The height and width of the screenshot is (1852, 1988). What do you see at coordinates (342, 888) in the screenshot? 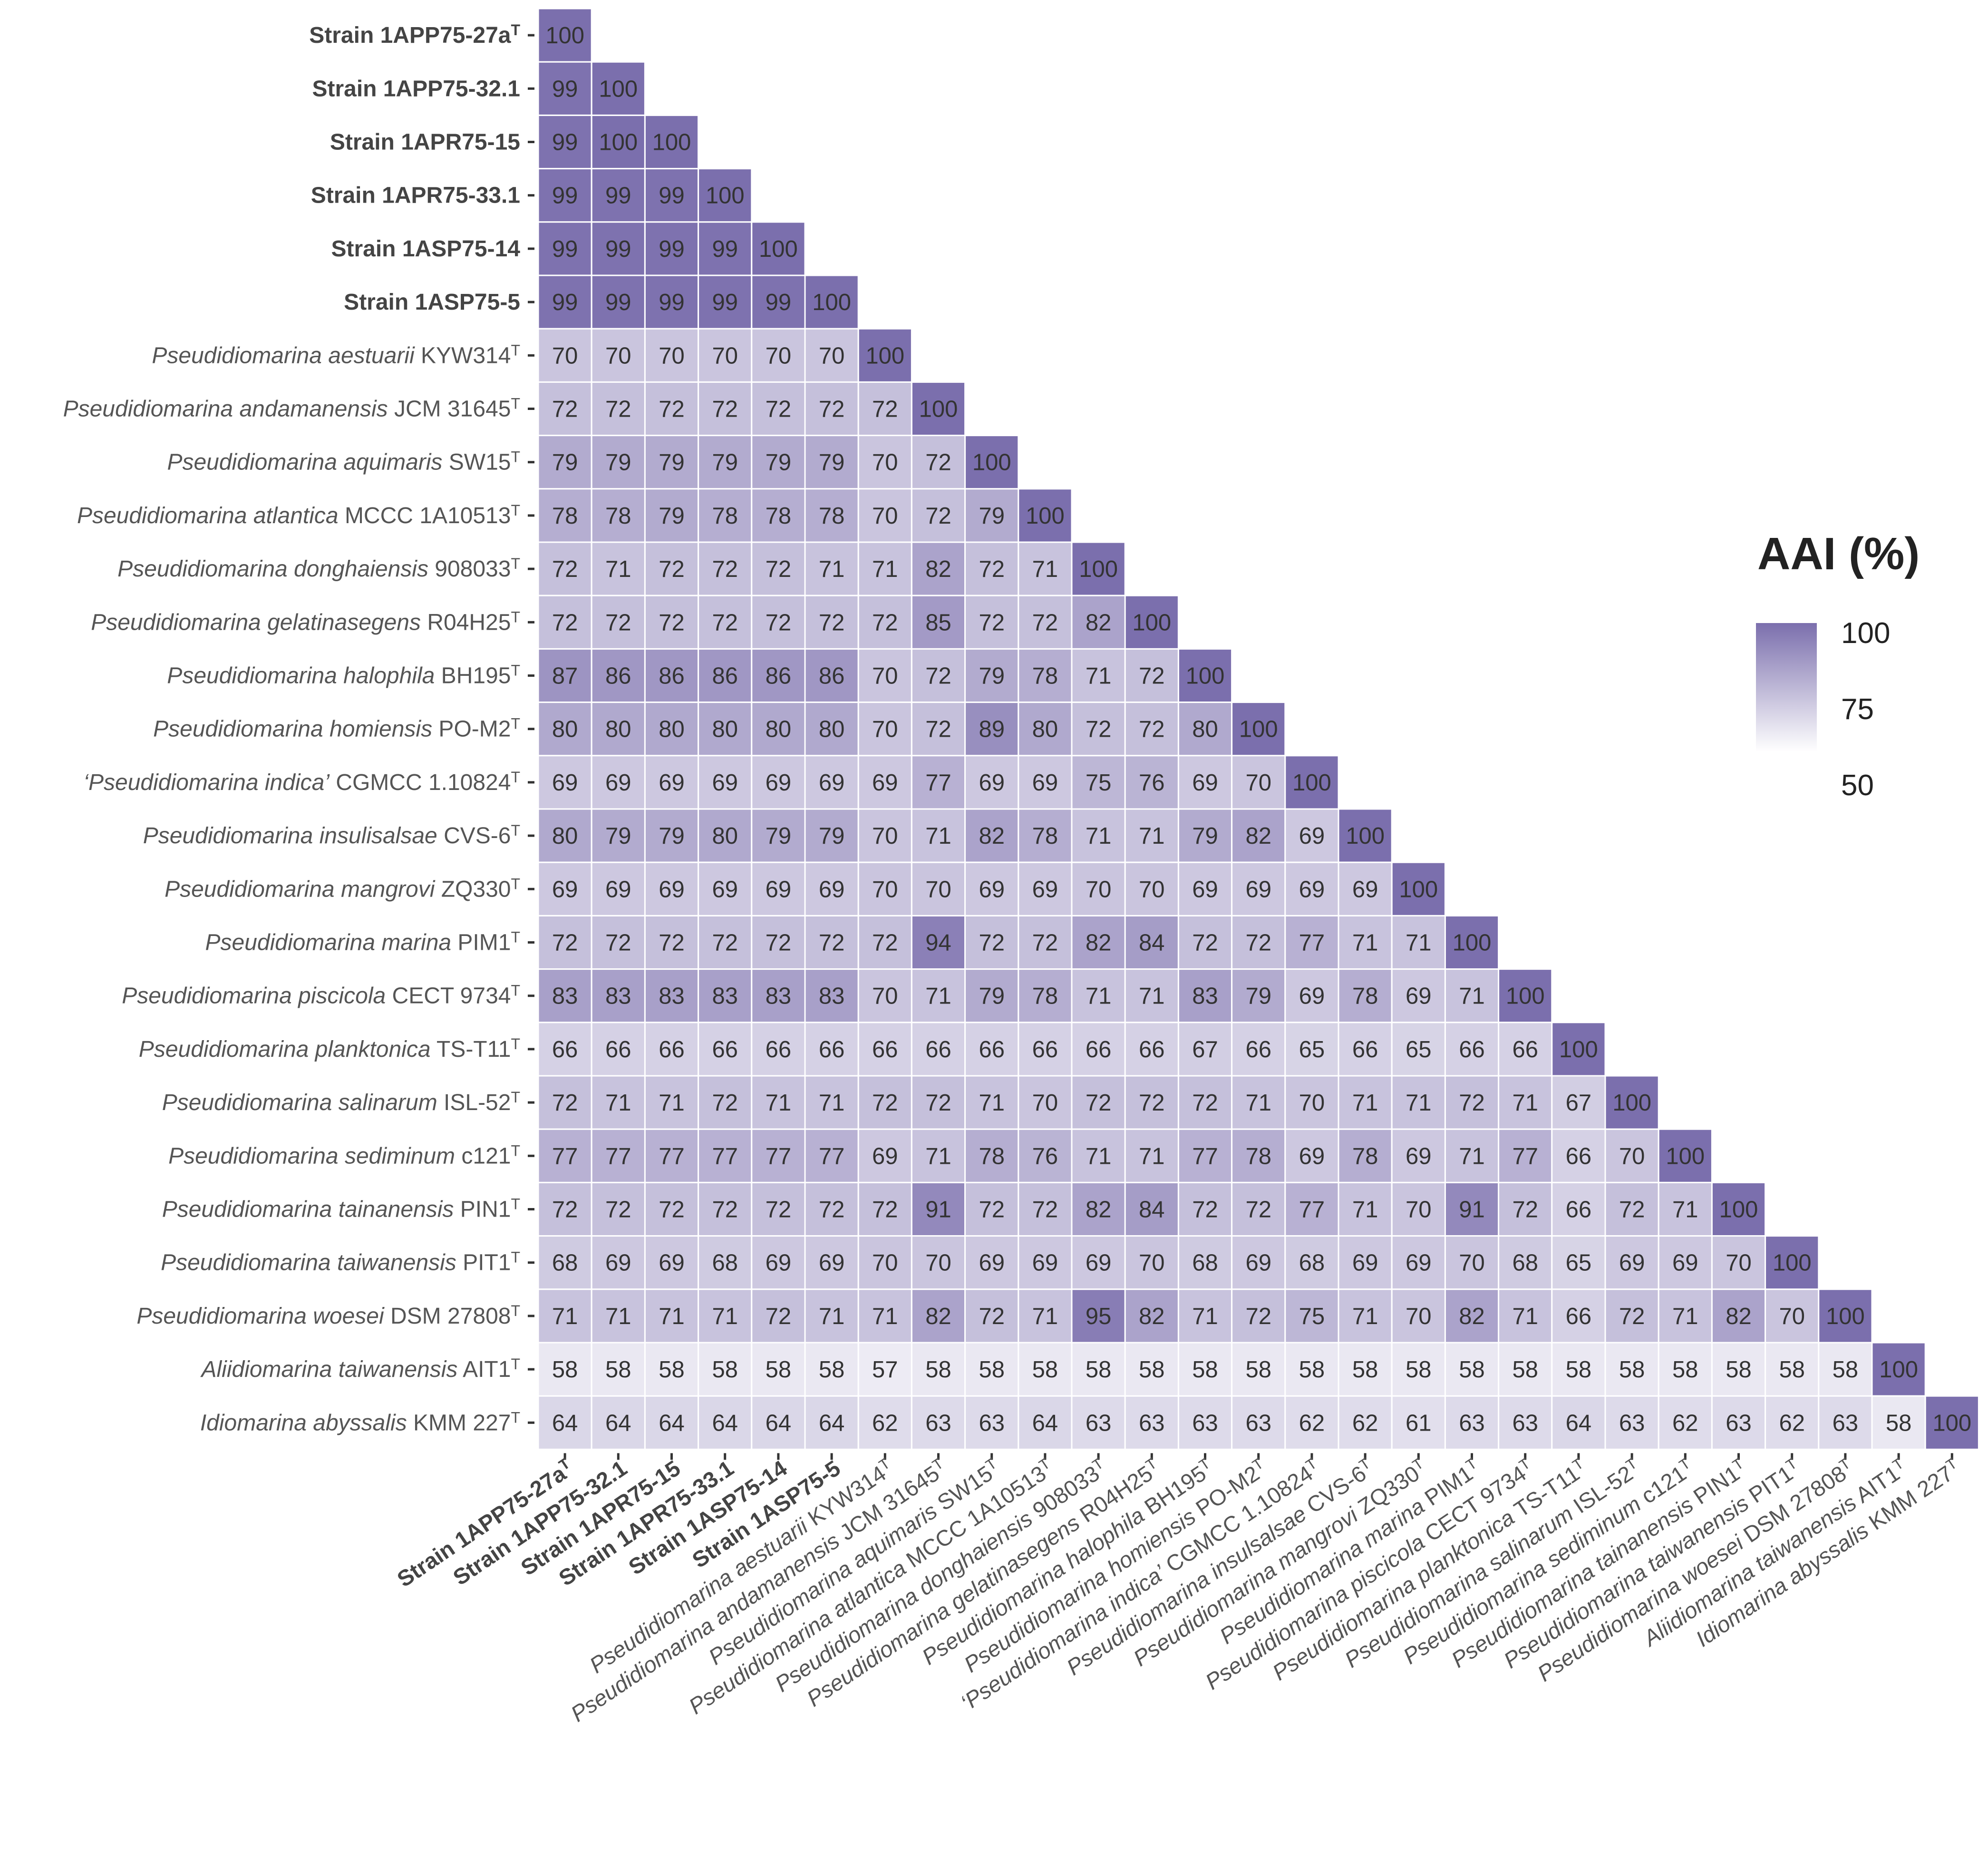
I see `row-label: Pseudidiomarina mangrovi ZQ330T` at bounding box center [342, 888].